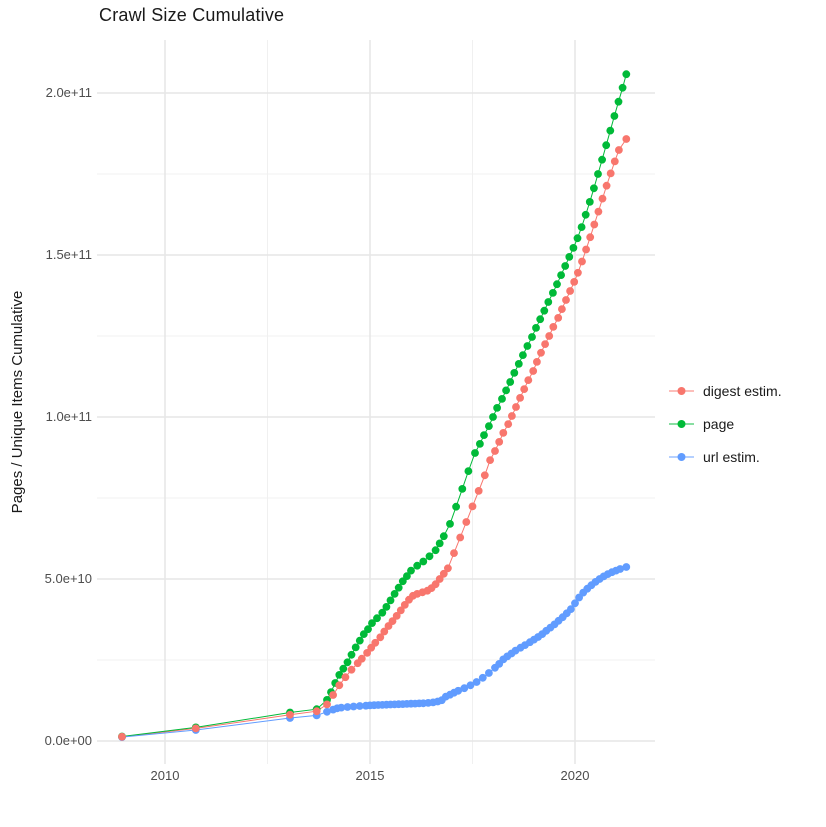 Image resolution: width=826 pixels, height=827 pixels. Describe the element at coordinates (68, 578) in the screenshot. I see `y-tick-label: 5.0e+10` at that location.